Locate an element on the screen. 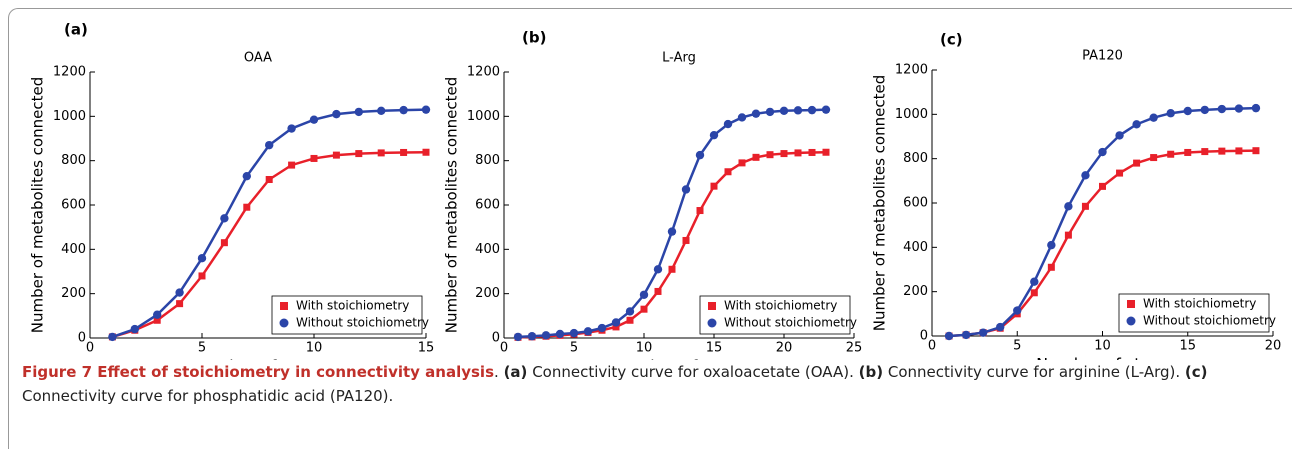 The height and width of the screenshot is (449, 1292). caption-label: (a) is located at coordinates (515, 372).